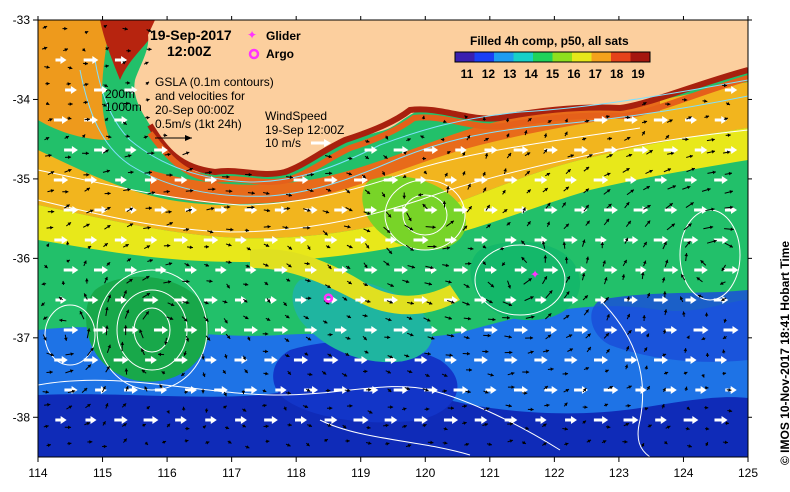 Image resolution: width=790 pixels, height=492 pixels. I want to click on colorbar-tick-label: 17, so click(596, 74).